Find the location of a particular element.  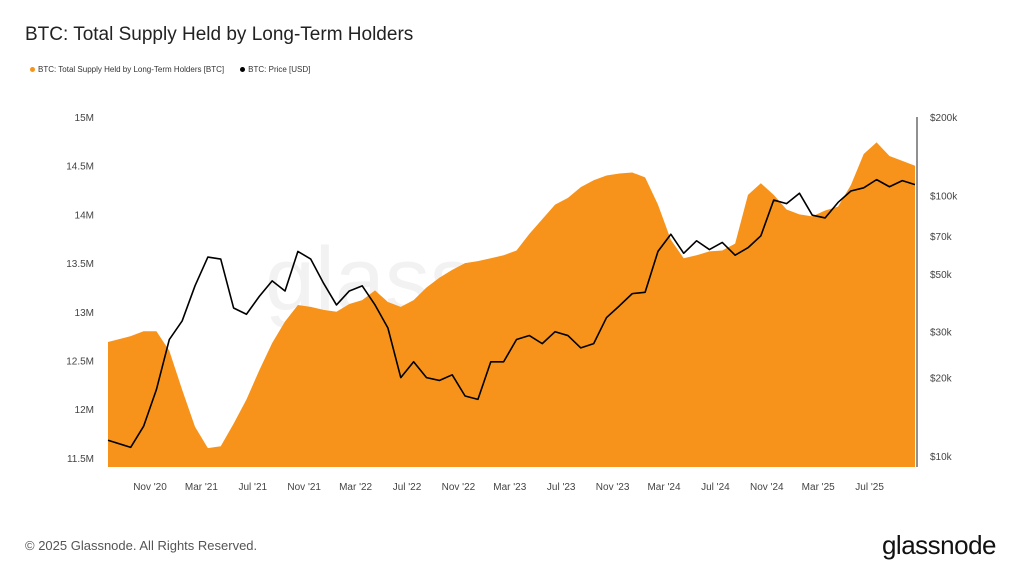

y-right-tick: $30k is located at coordinates (941, 333).